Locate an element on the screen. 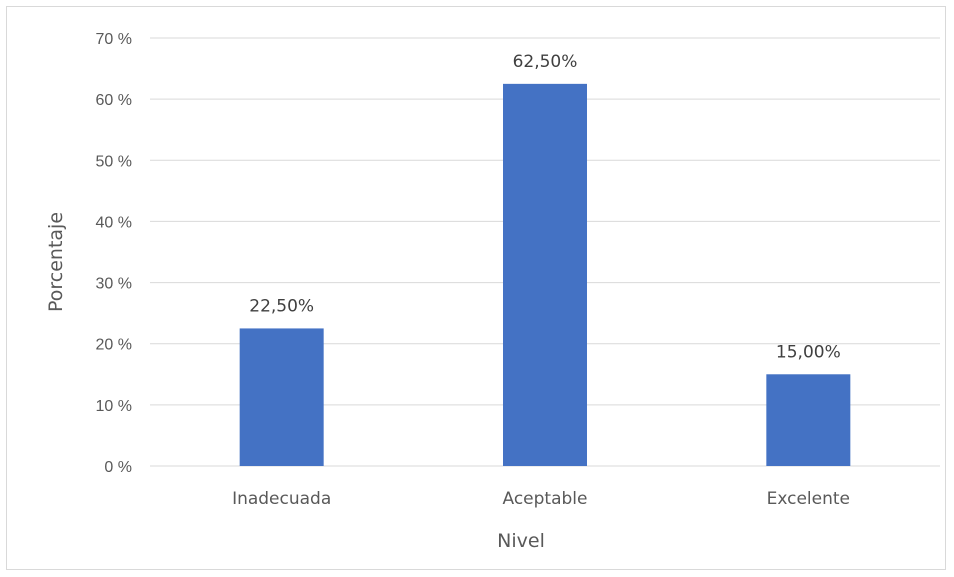  y-tick-label: 40 % is located at coordinates (114, 222).